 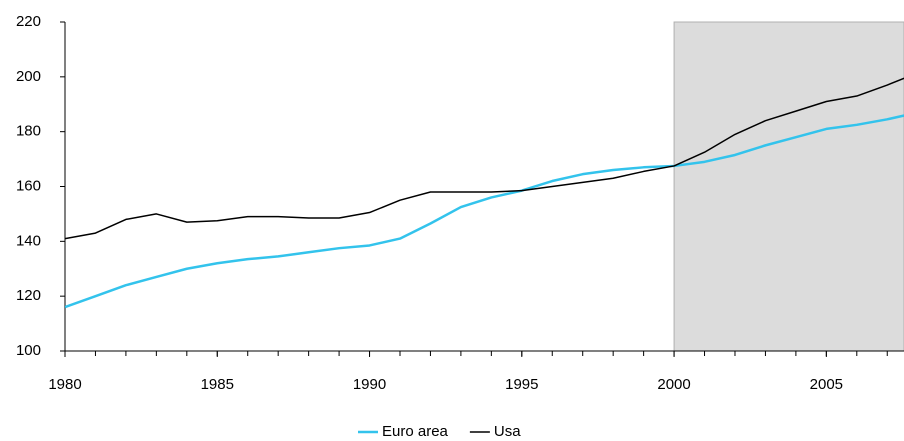 What do you see at coordinates (415, 431) in the screenshot?
I see `legend-label: Euro area` at bounding box center [415, 431].